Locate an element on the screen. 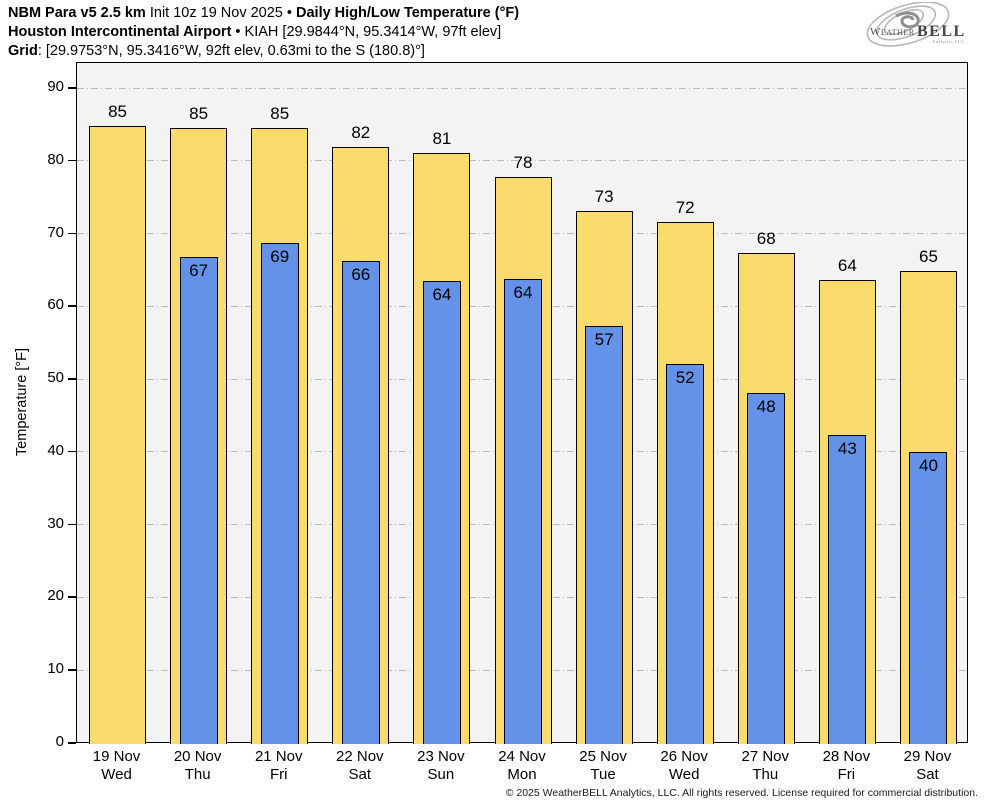 This screenshot has height=808, width=984. y-tick-label: 10 is located at coordinates (55, 669).